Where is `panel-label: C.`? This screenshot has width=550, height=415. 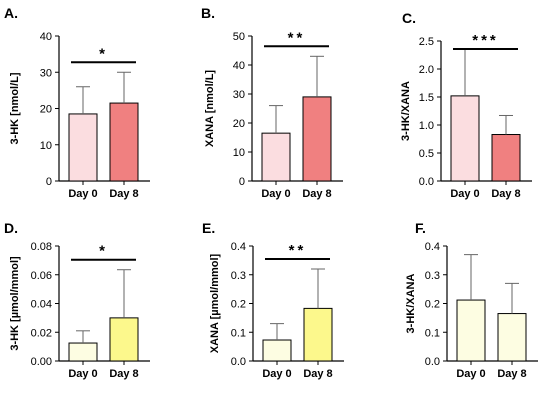
panel-label: C. is located at coordinates (409, 18).